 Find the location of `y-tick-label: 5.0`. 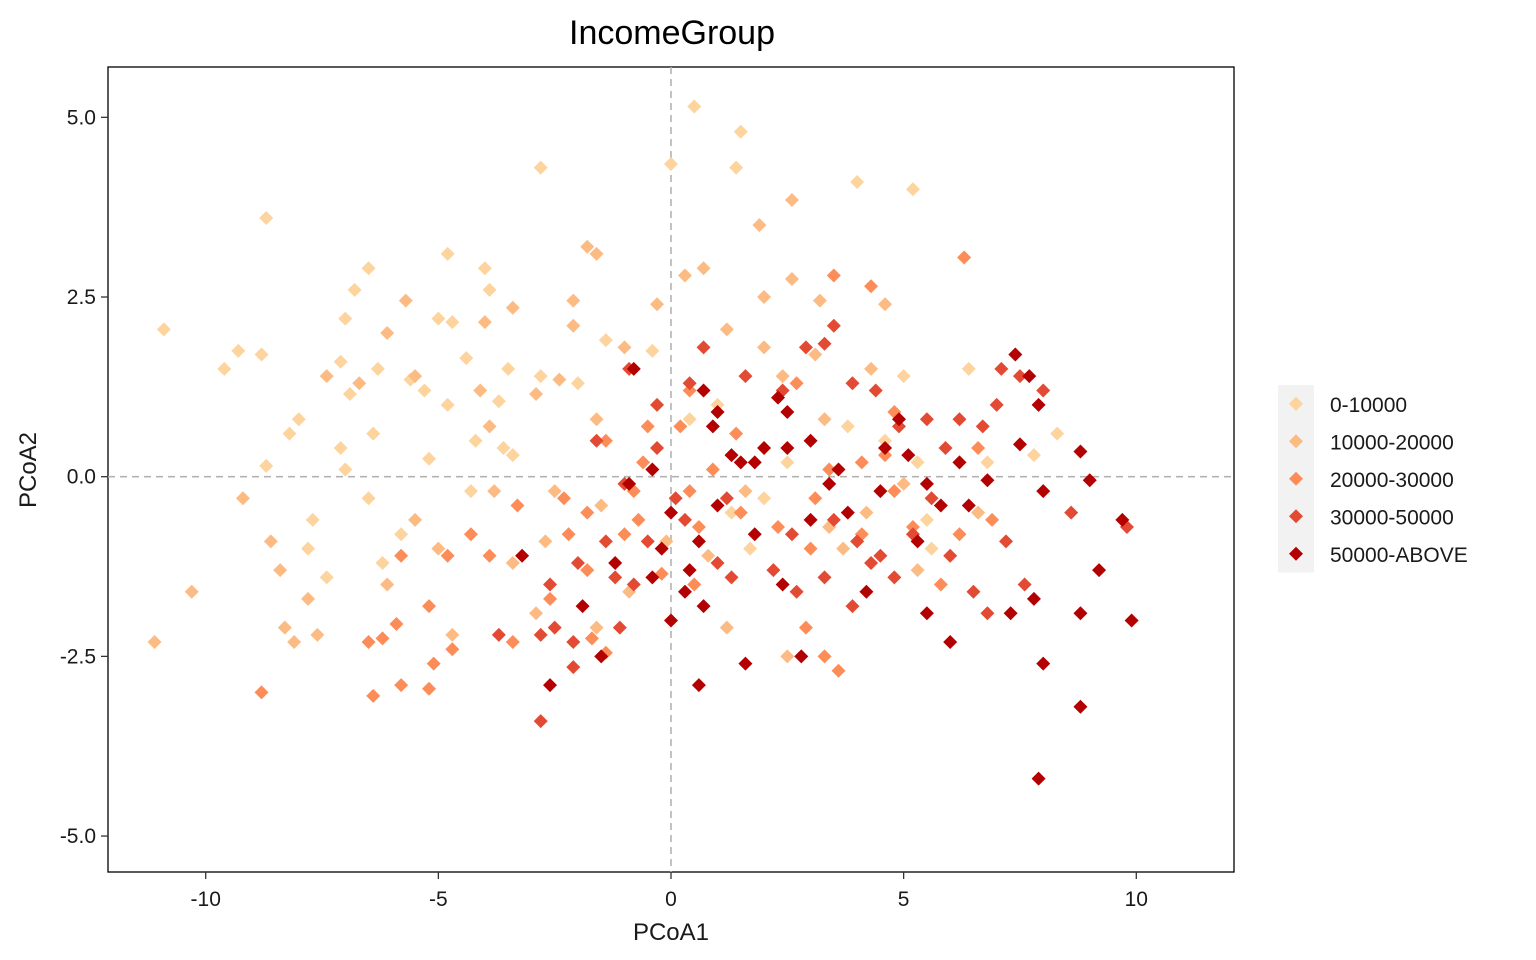

y-tick-label: 5.0 is located at coordinates (81, 117).